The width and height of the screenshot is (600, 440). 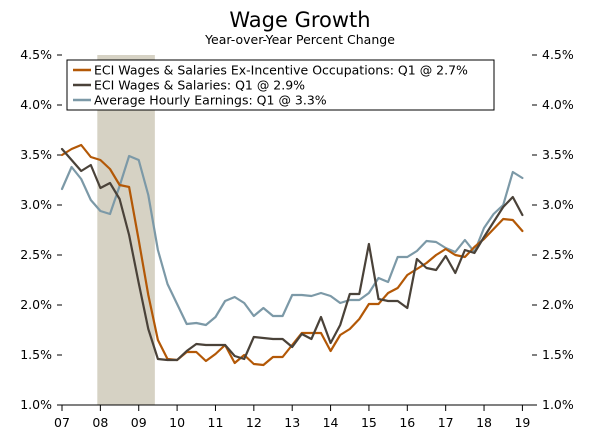 I want to click on y-tick-label-left: 1.0%, so click(x=36, y=404).